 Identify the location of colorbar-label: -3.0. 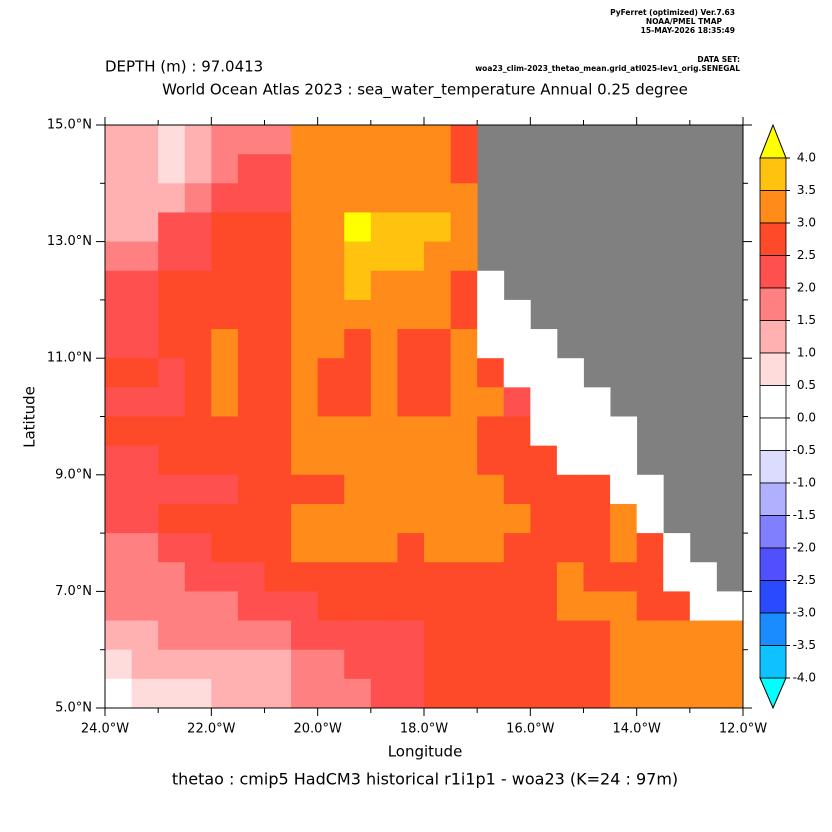
(804, 613).